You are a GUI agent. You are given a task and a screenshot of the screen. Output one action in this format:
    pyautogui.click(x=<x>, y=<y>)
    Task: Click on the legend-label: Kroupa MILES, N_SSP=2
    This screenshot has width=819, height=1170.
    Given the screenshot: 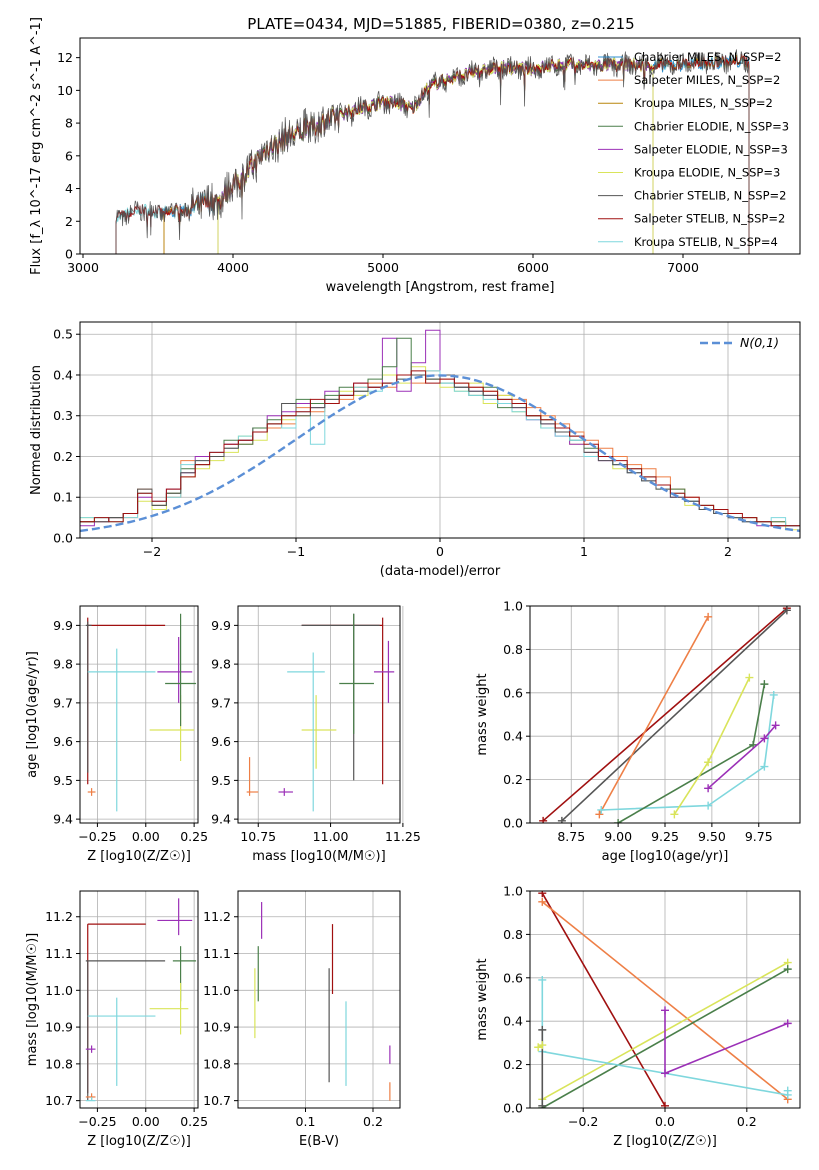 What is the action you would take?
    pyautogui.click(x=703, y=103)
    